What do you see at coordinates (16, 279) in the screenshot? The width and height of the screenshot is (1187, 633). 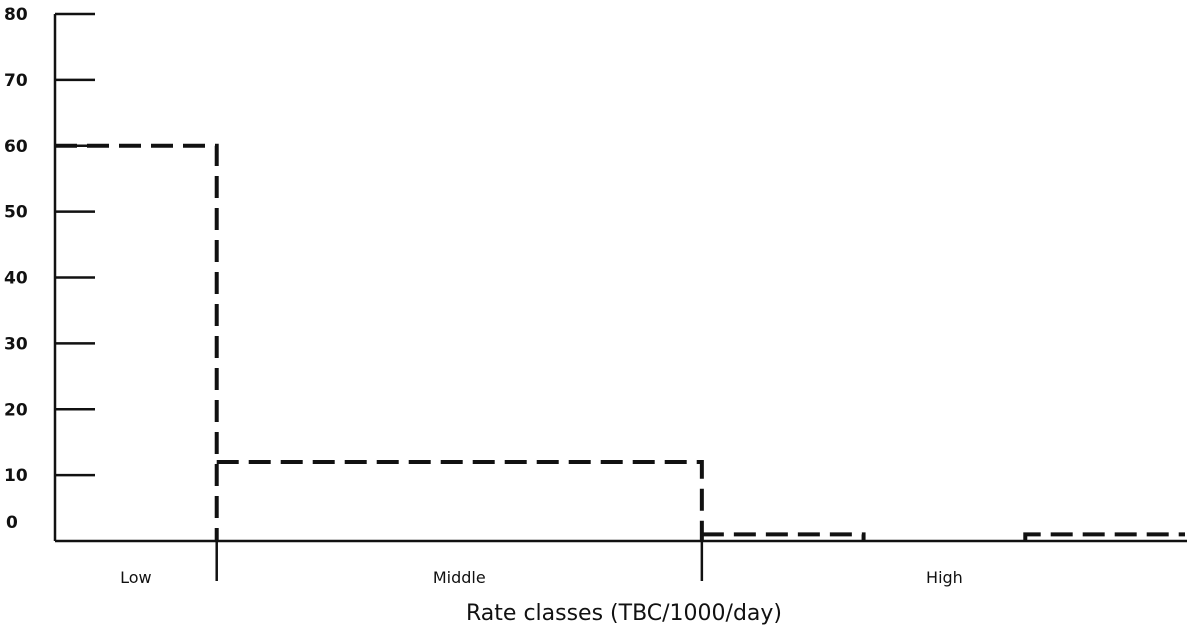 I see `y-tick-label-40: 40` at bounding box center [16, 279].